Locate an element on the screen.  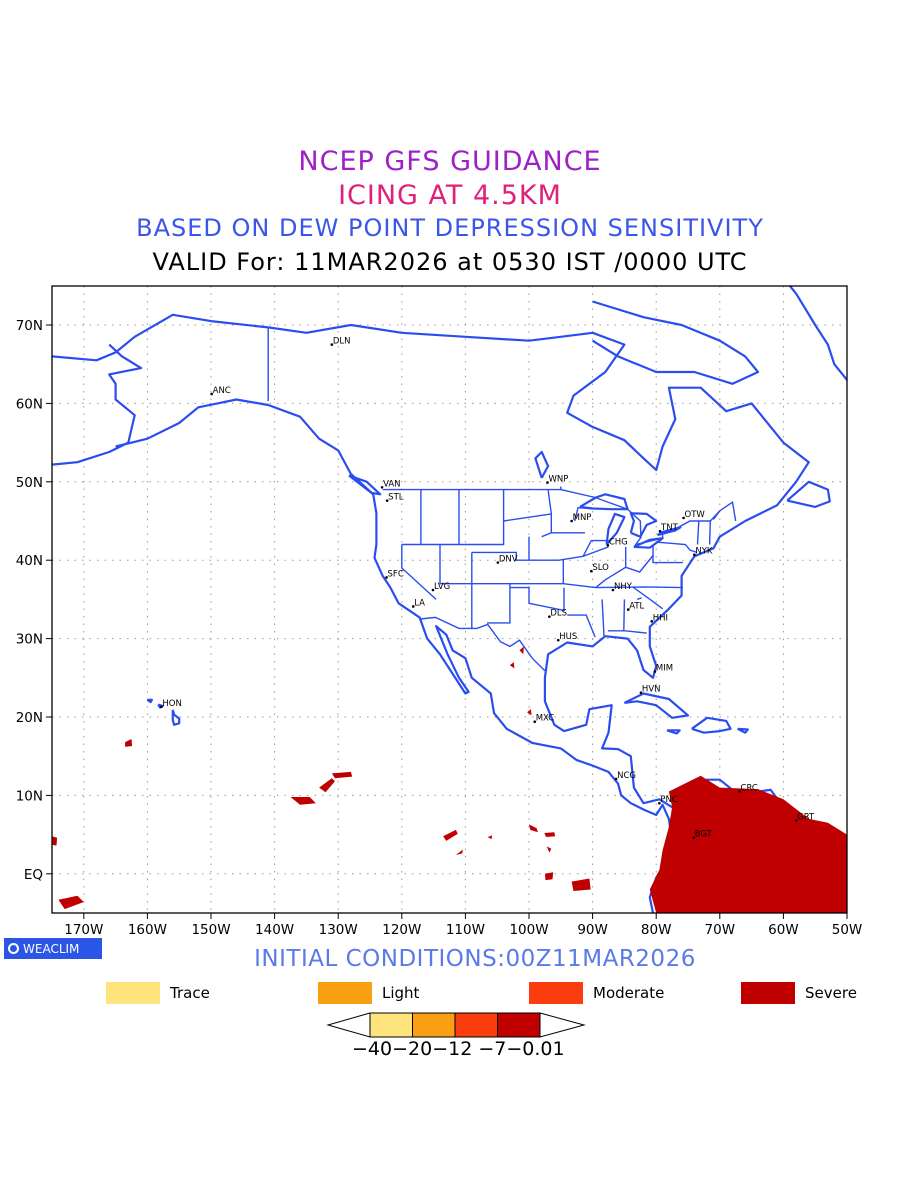
colorbar-left-arrow is located at coordinates (348, 1025).